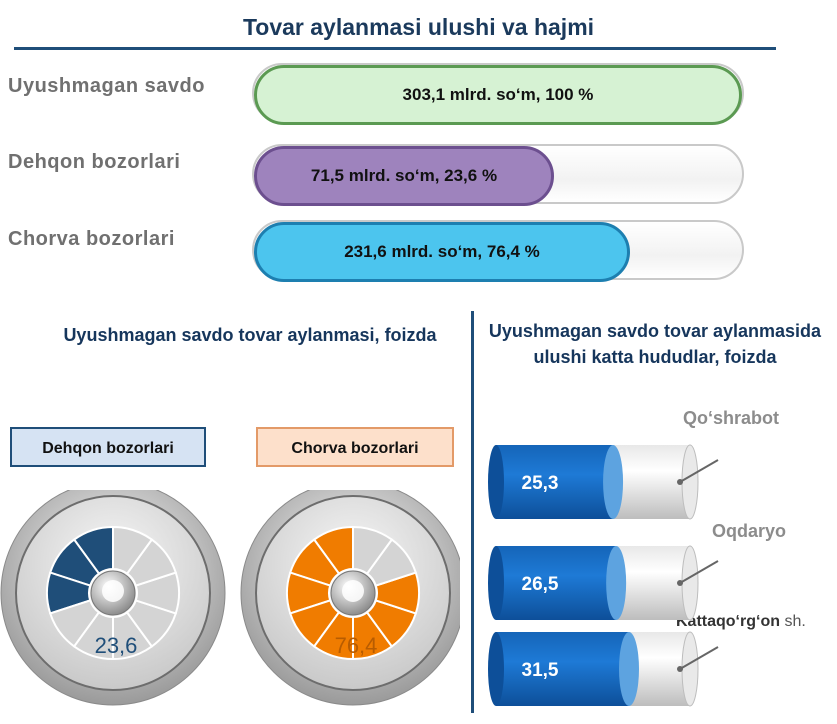  I want to click on page-title: Tovar aylanmasi ulushi va hajmi, so click(418, 27).